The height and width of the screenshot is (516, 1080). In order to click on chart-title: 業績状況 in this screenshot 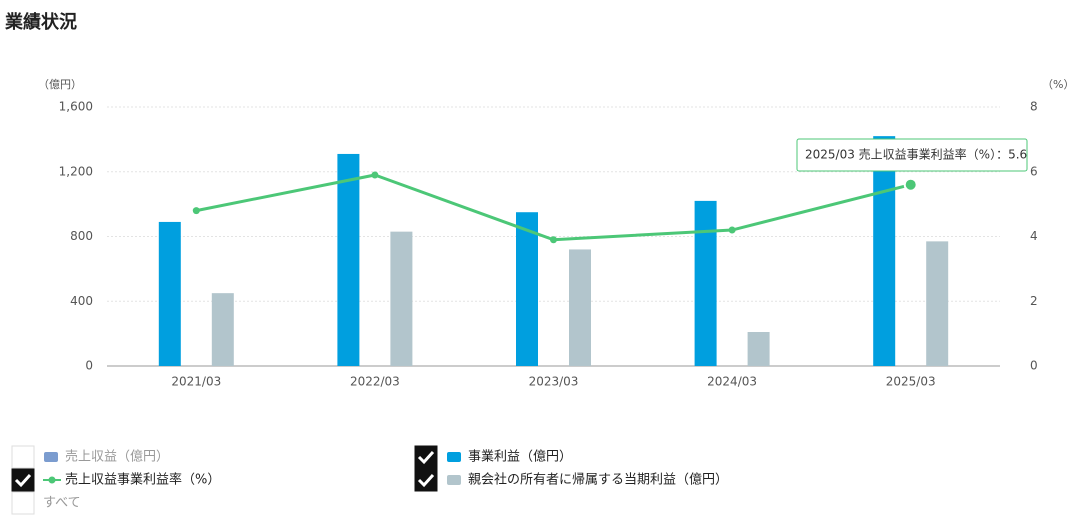, I will do `click(40, 22)`.